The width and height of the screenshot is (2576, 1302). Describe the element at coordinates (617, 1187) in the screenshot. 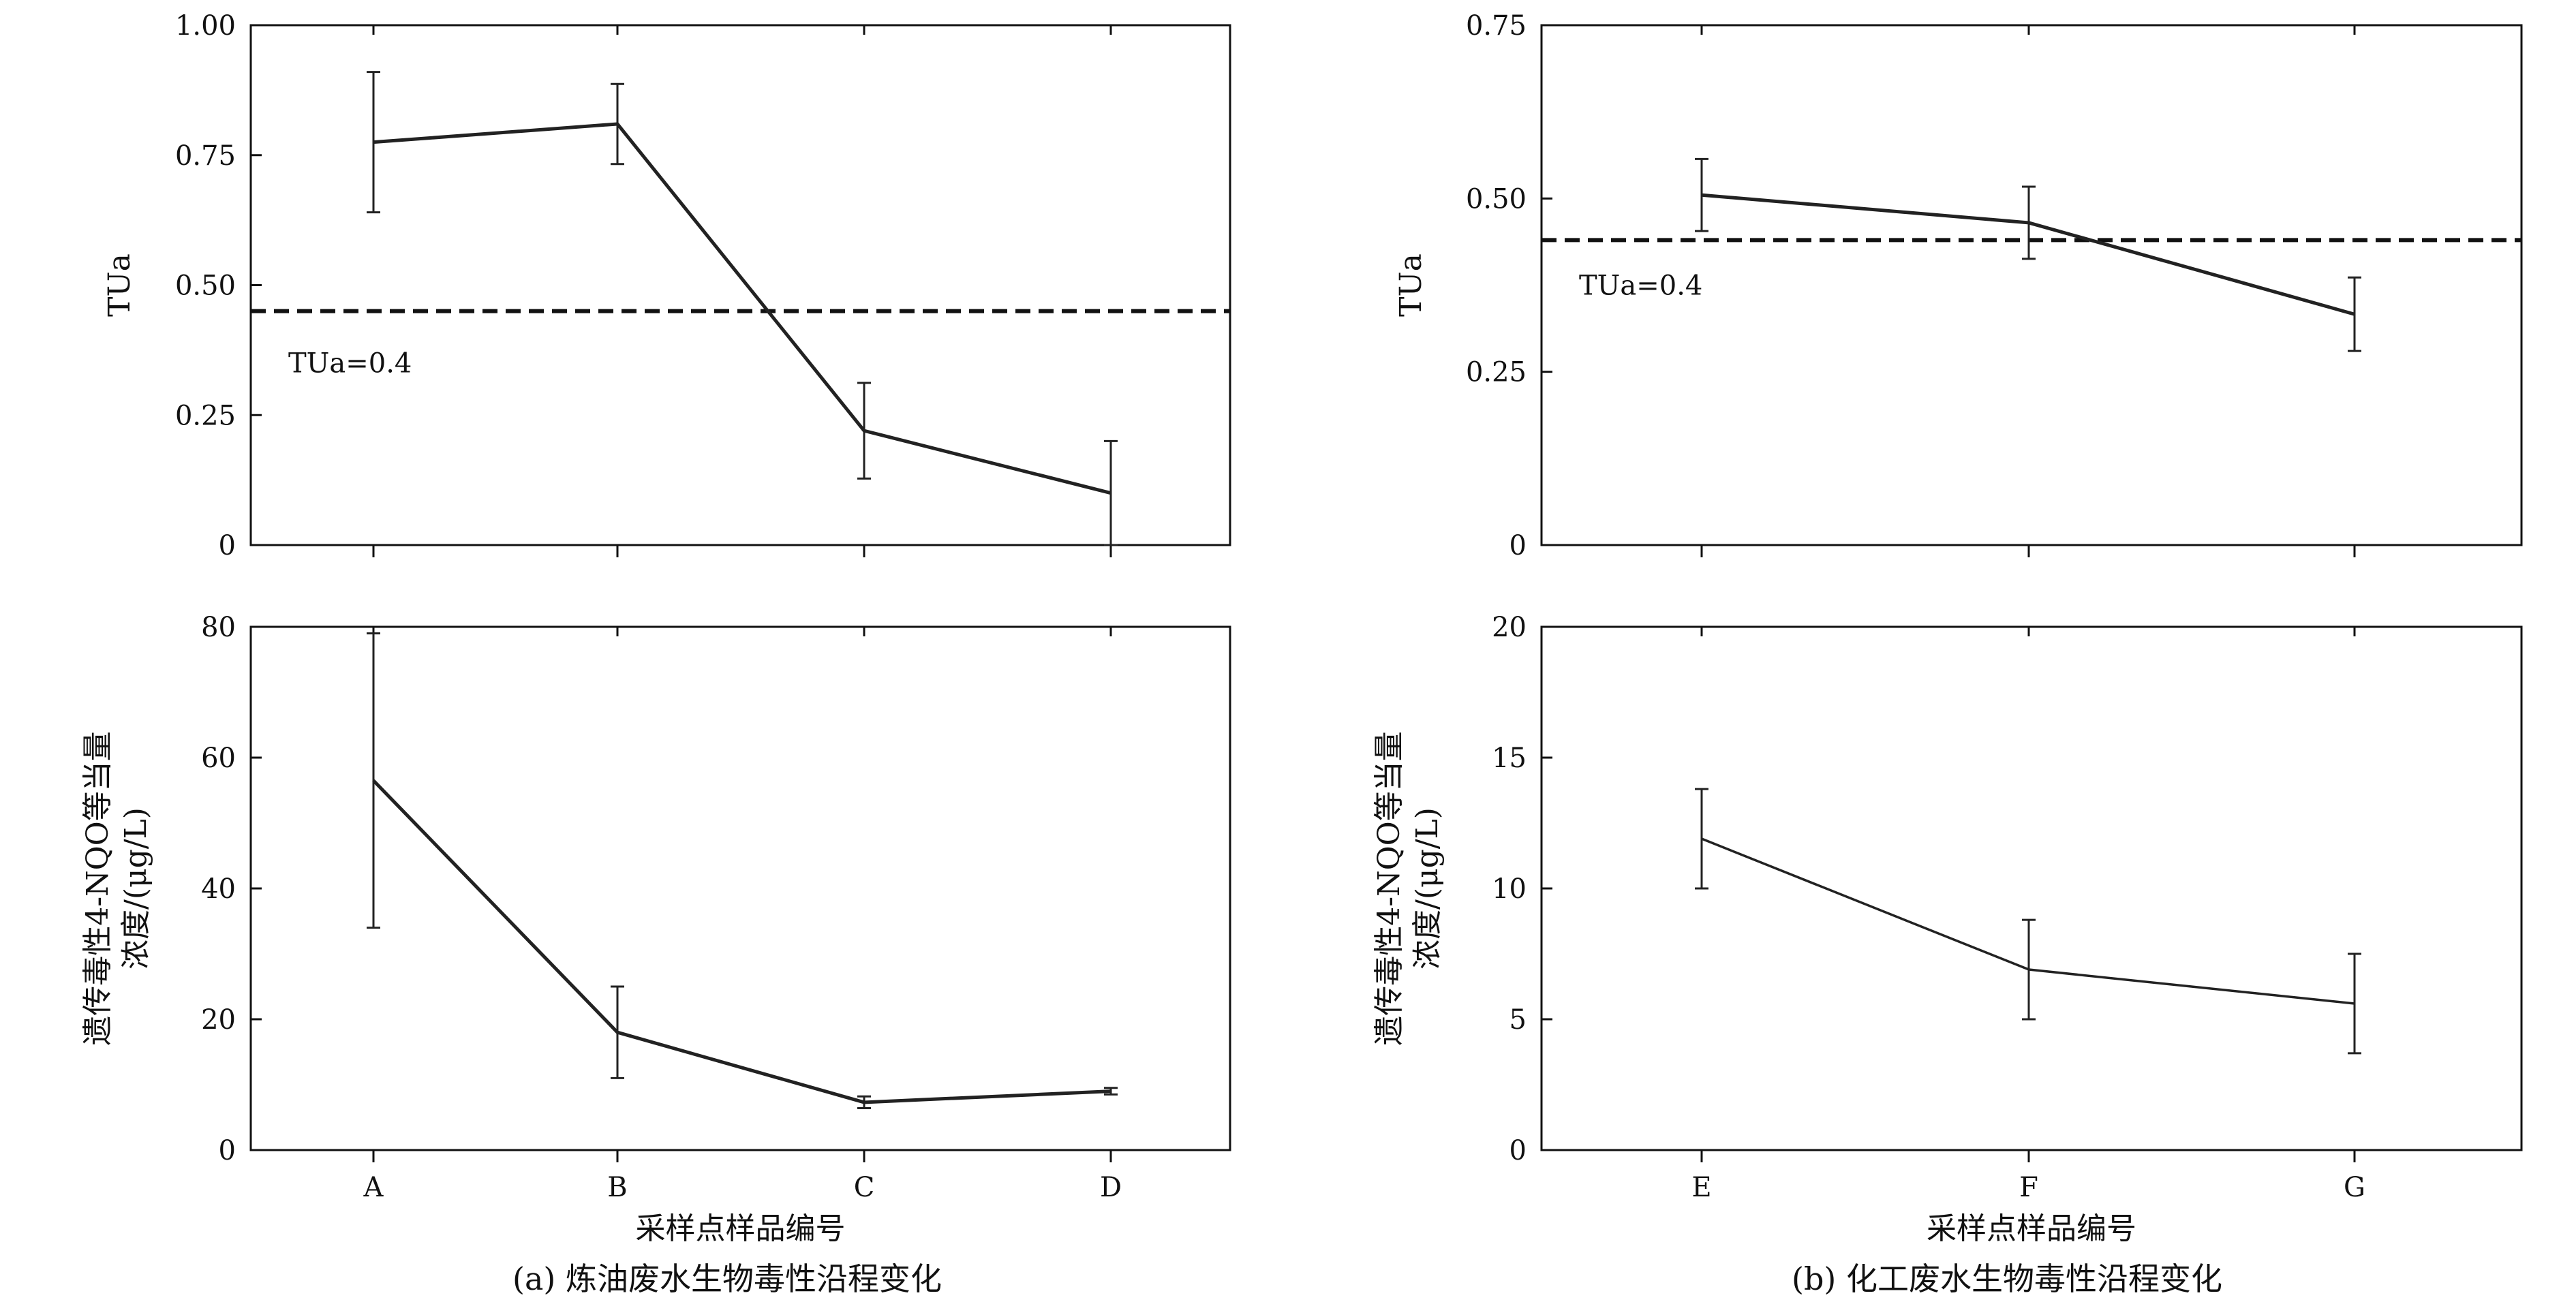

I see `x-tick-label: B` at that location.